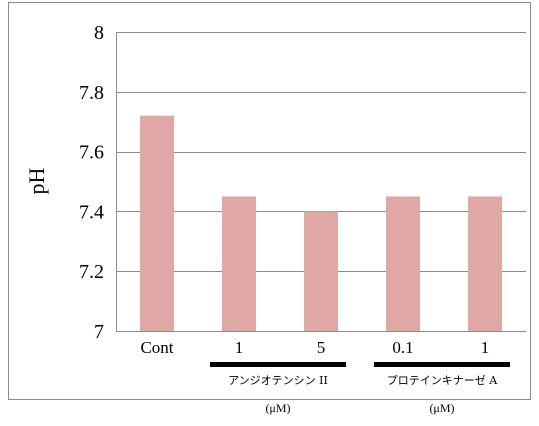 The width and height of the screenshot is (539, 426). Describe the element at coordinates (91, 272) in the screenshot. I see `y-tick-label: 7.2` at that location.